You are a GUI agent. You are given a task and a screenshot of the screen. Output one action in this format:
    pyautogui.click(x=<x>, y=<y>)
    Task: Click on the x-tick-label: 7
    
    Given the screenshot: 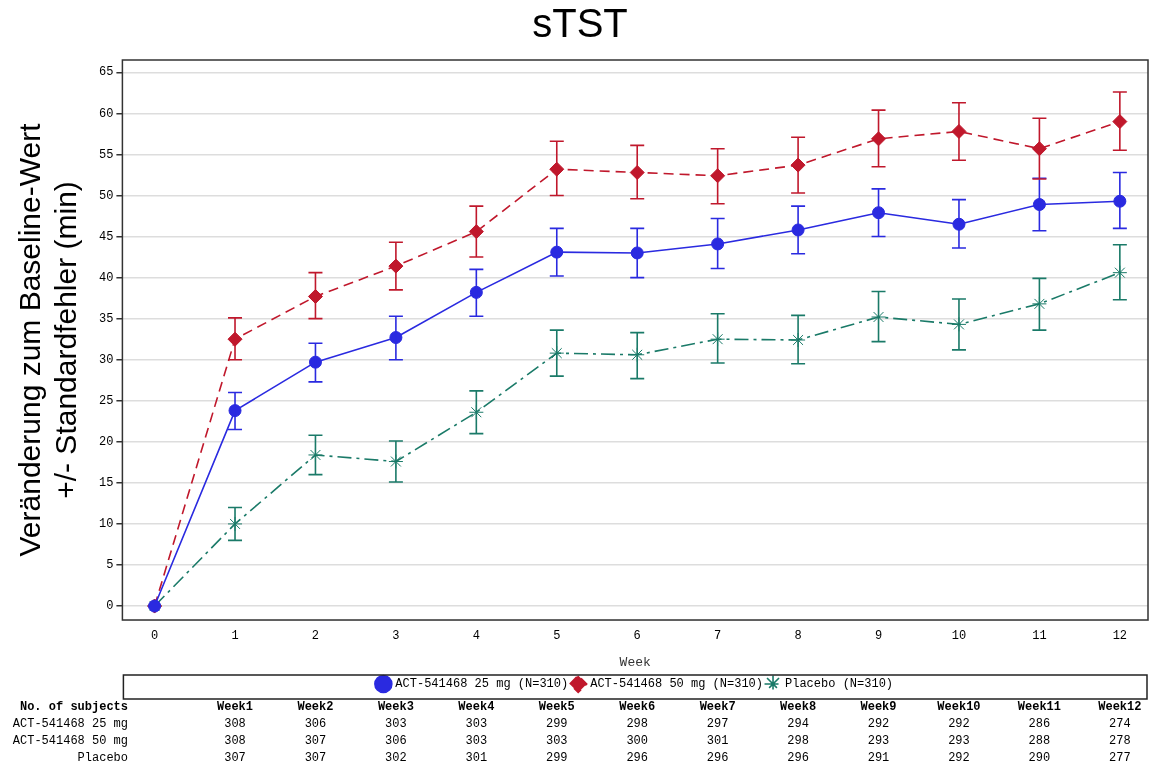 What is the action you would take?
    pyautogui.click(x=718, y=636)
    